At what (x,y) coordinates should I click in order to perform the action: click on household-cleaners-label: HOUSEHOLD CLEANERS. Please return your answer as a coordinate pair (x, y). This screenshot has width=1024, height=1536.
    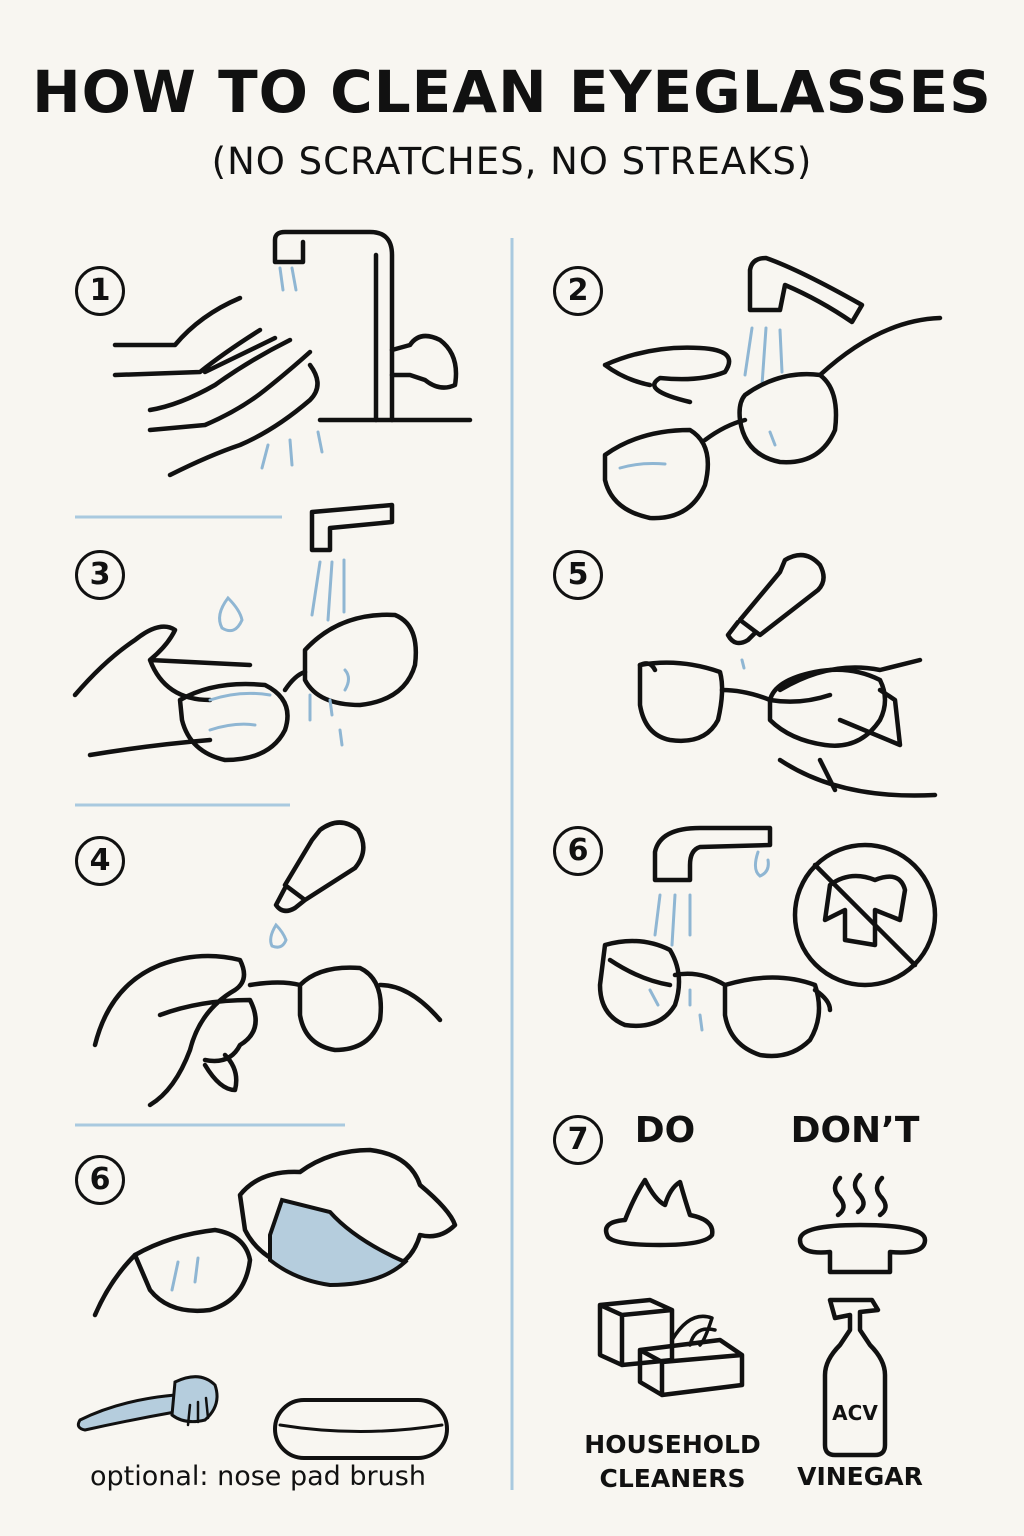
    Looking at the image, I should click on (672, 1461).